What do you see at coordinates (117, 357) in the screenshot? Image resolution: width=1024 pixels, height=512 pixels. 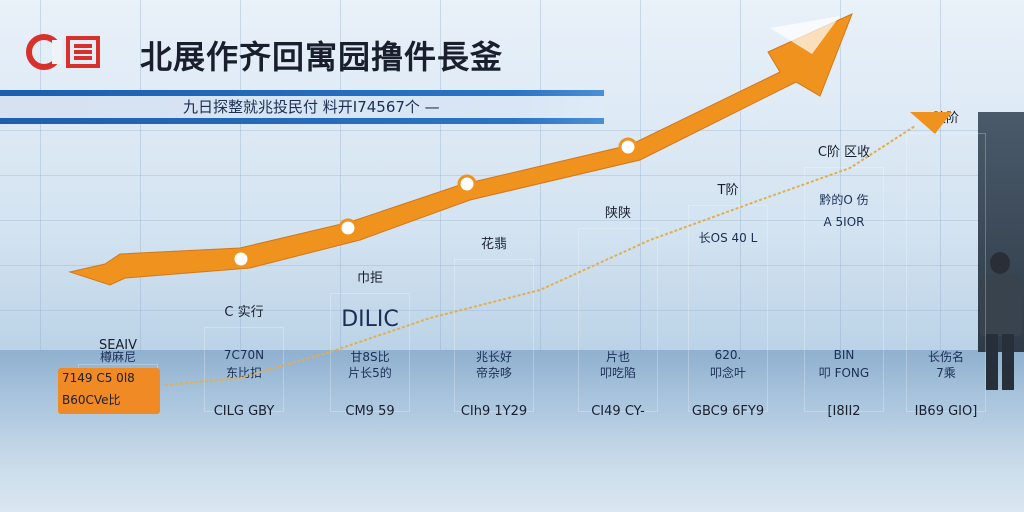 I see `bar-inner-label: 樽麻尼` at bounding box center [117, 357].